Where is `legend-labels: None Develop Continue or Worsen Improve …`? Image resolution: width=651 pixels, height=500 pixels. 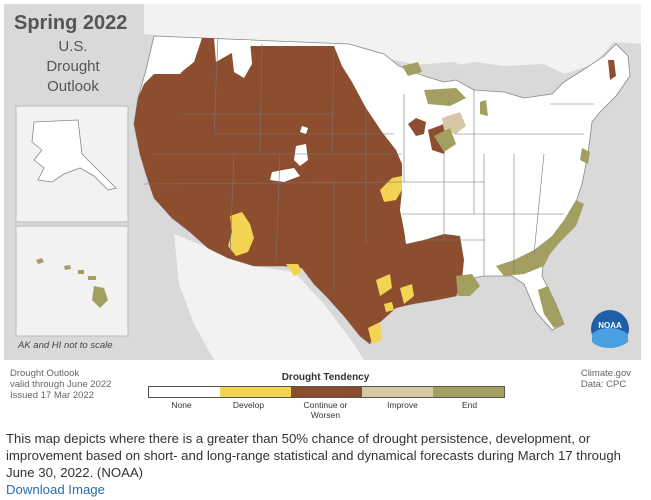
legend-labels: None Develop Continue or Worsen Improve … is located at coordinates (325, 410).